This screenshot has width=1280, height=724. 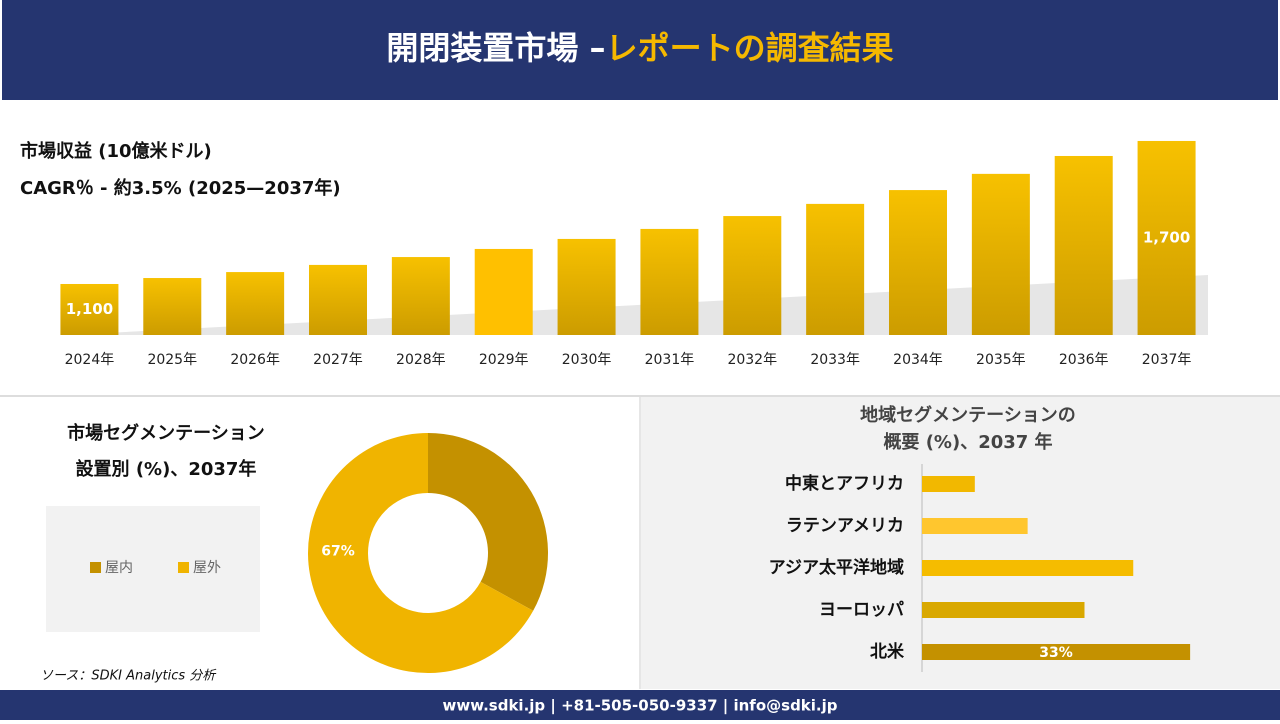 I want to click on x-tick-label: 2029年, so click(x=504, y=360).